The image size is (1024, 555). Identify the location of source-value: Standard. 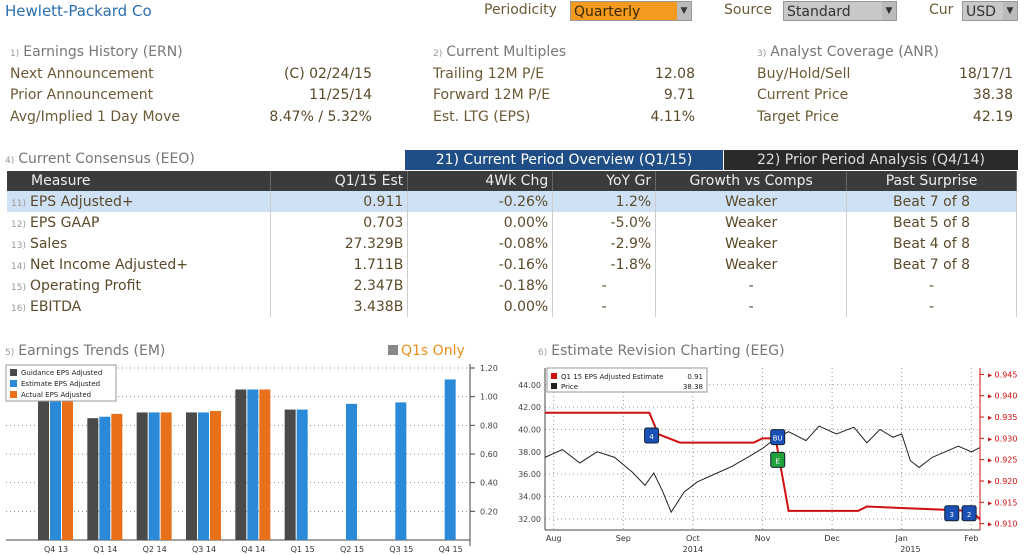
(819, 12).